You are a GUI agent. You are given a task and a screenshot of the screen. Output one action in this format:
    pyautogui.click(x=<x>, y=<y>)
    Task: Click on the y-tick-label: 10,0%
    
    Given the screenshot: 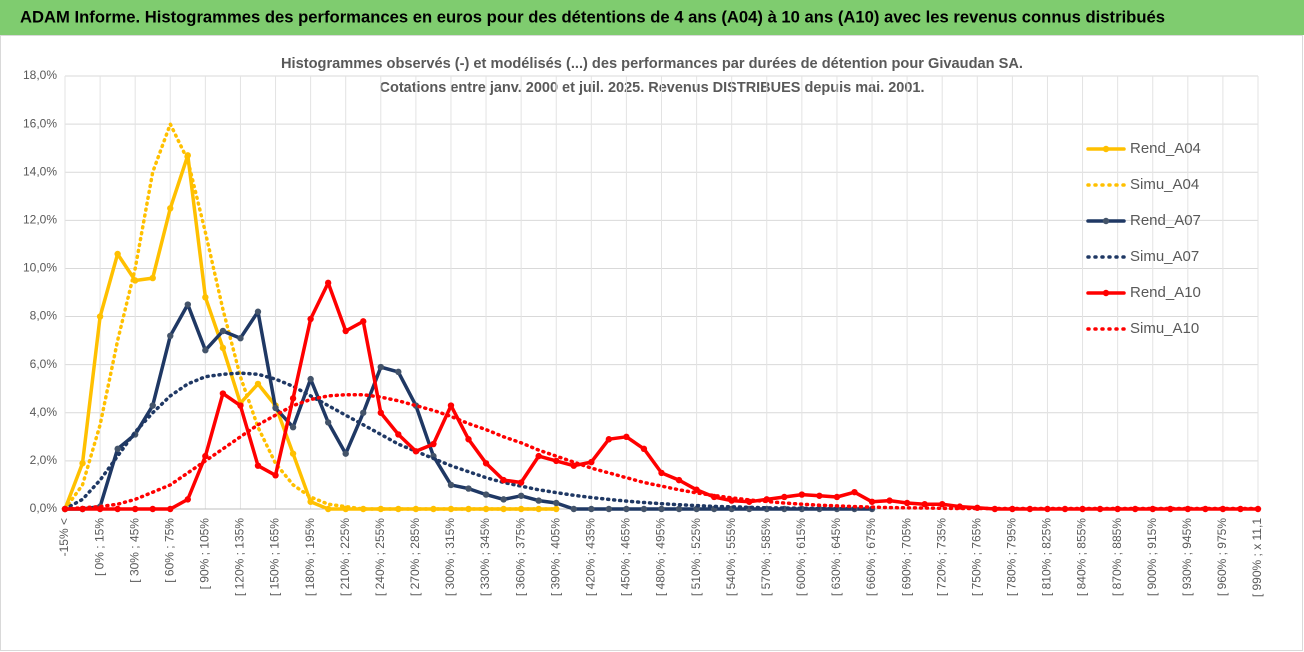 What is the action you would take?
    pyautogui.click(x=40, y=268)
    